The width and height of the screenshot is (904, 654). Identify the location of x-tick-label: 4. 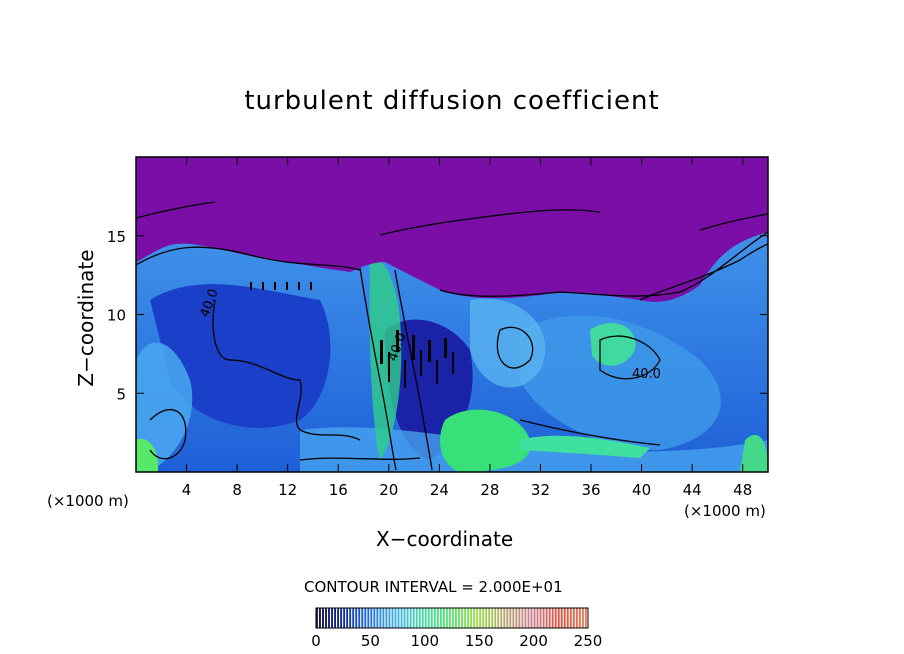
(187, 490).